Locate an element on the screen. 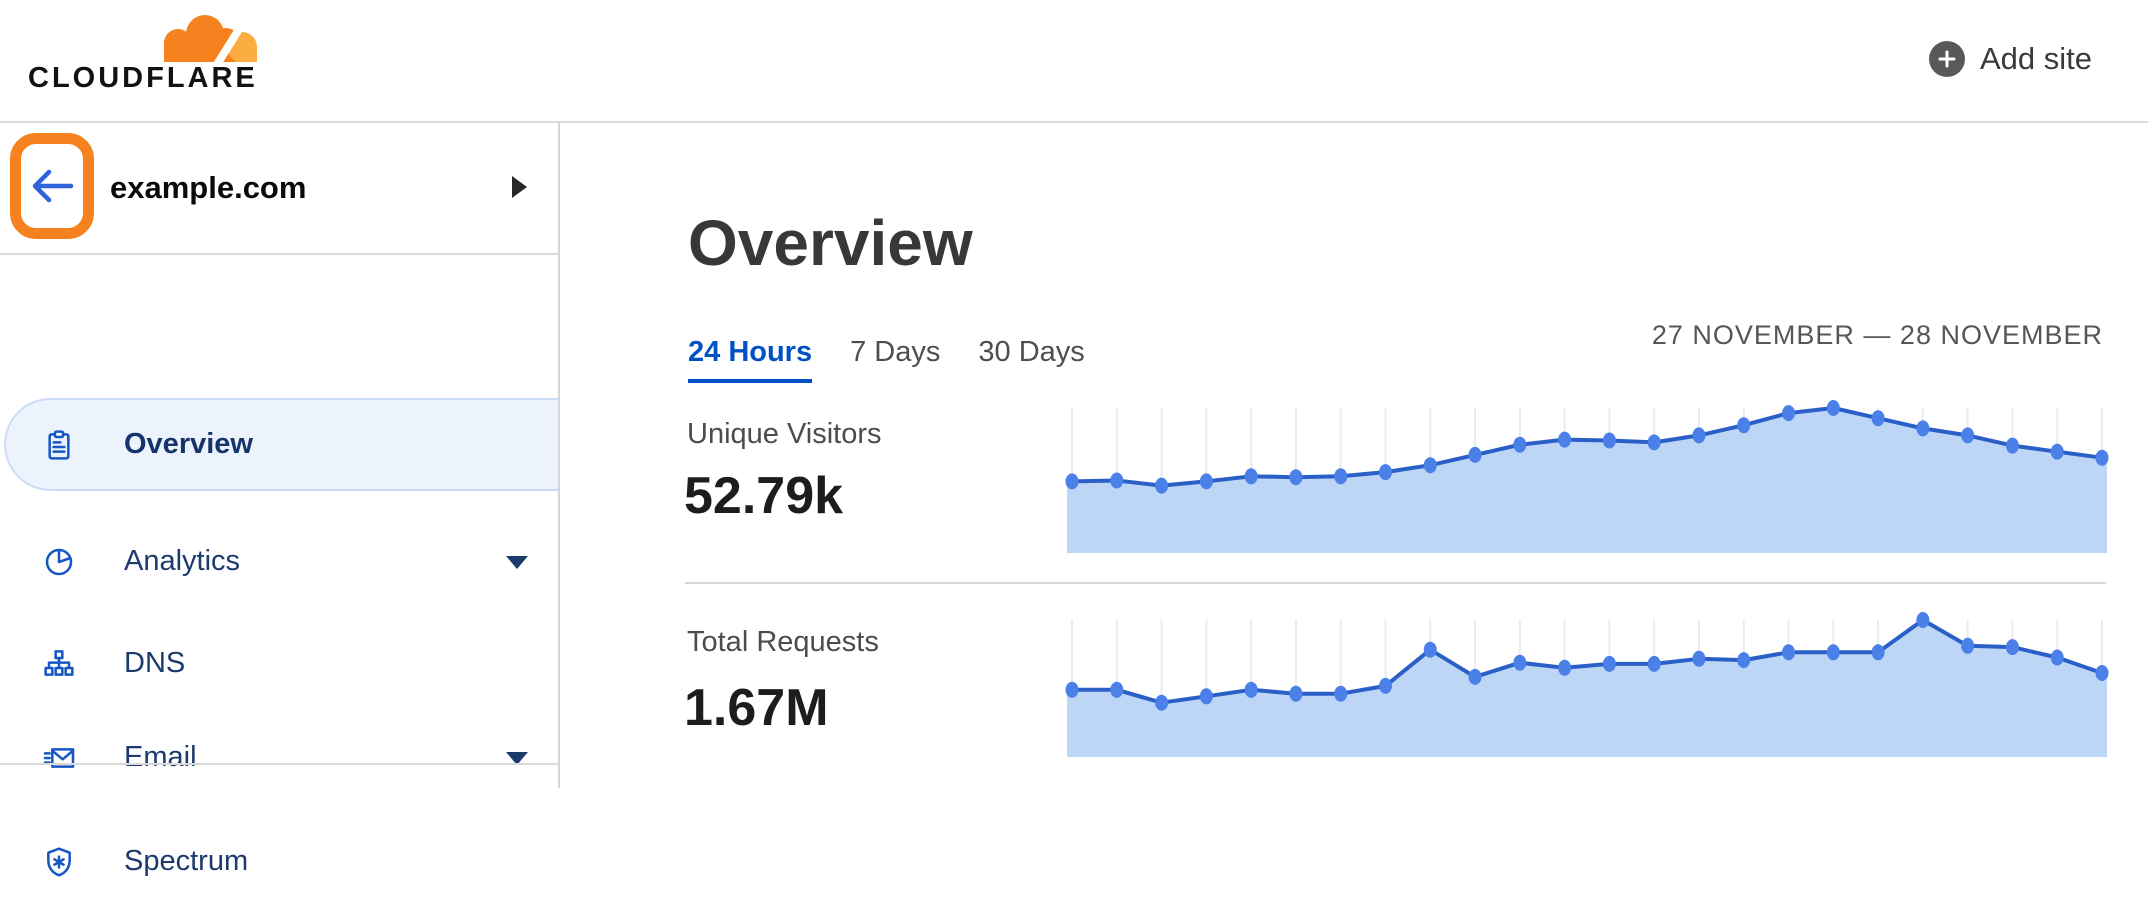 Image resolution: width=2148 pixels, height=908 pixels. site-selector: example.com is located at coordinates (279, 189).